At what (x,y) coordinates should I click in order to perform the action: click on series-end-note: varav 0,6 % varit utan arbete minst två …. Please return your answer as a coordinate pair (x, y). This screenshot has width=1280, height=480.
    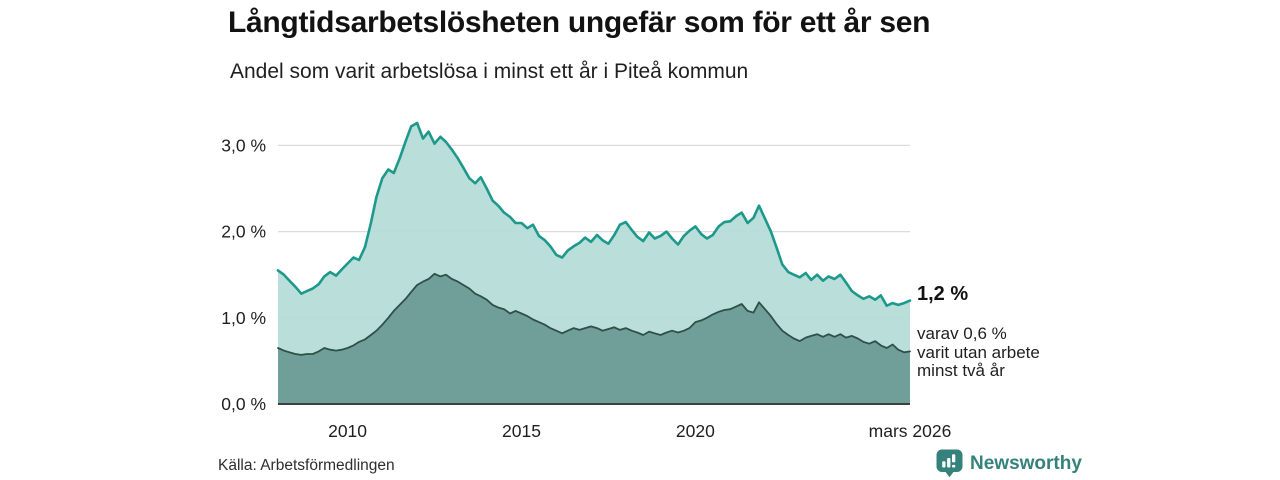
    Looking at the image, I should click on (978, 352).